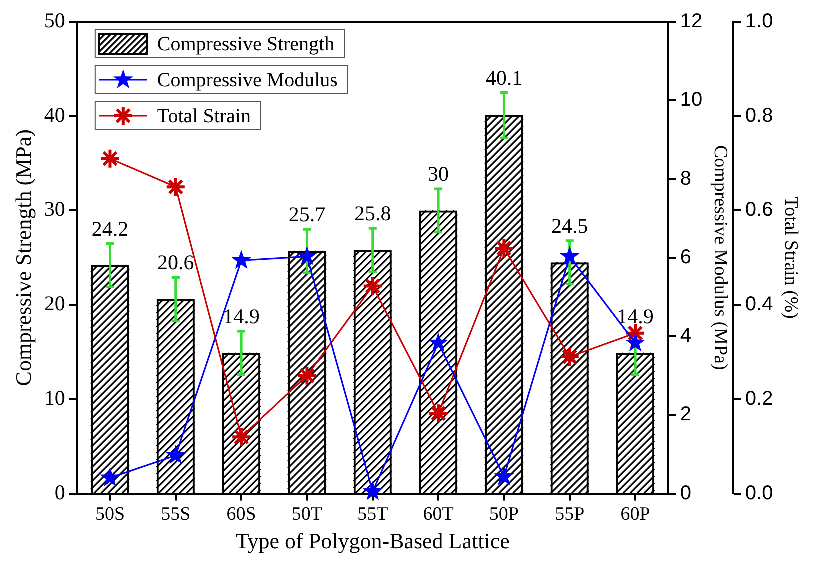  I want to click on data-label: 40.1, so click(504, 78).